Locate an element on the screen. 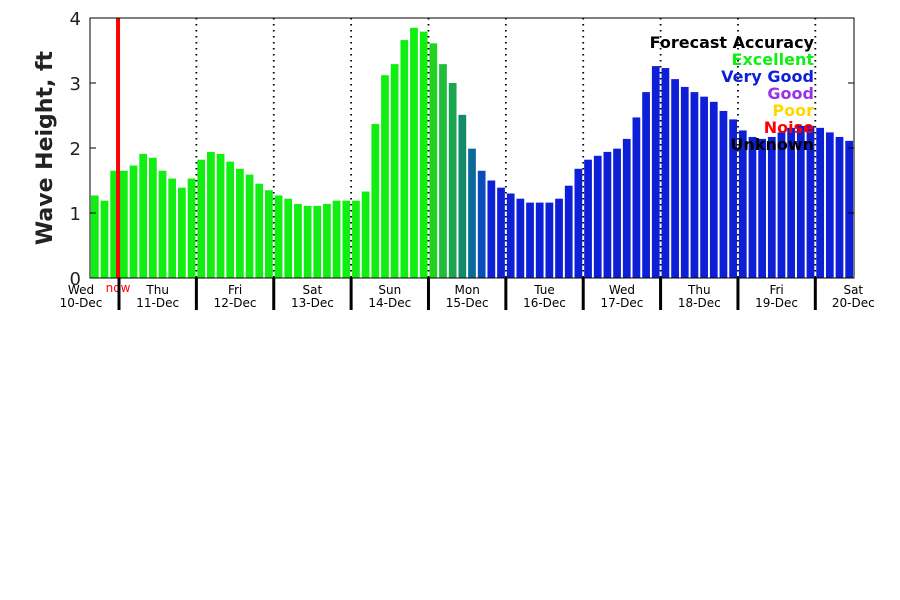  day-date-label: 16-Dec is located at coordinates (544, 303).